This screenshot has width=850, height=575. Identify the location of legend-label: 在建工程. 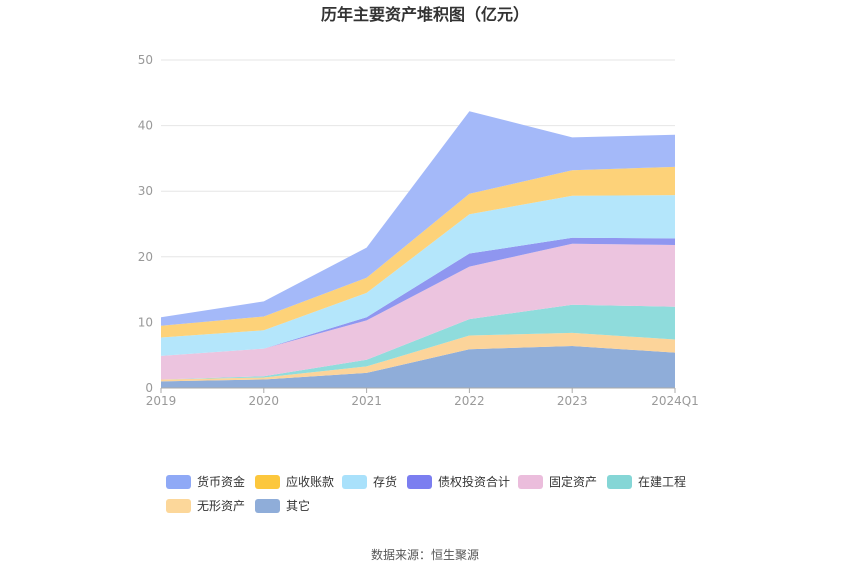
(662, 481).